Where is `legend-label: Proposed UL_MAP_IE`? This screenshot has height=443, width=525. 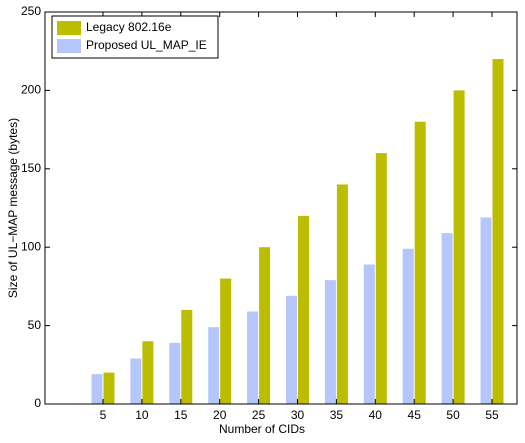 legend-label: Proposed UL_MAP_IE is located at coordinates (146, 45).